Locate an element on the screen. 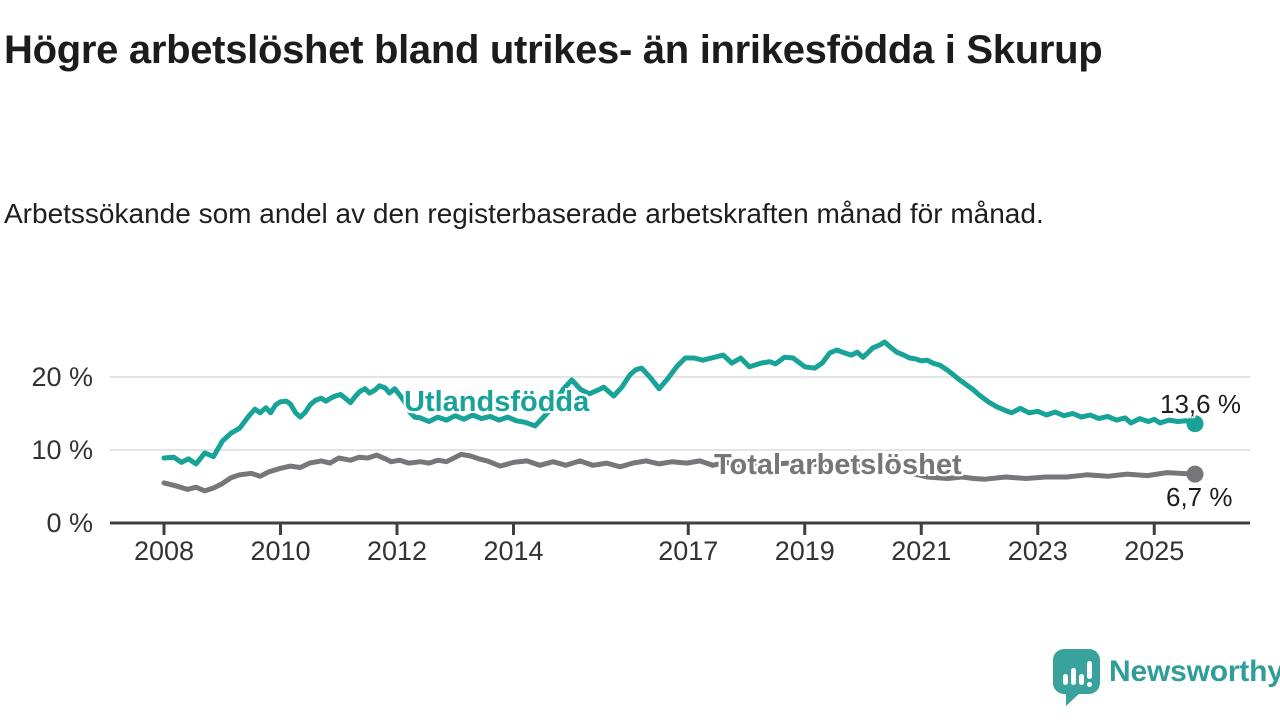 The height and width of the screenshot is (720, 1280). y-axis-tick-label: 0 % is located at coordinates (69, 523).